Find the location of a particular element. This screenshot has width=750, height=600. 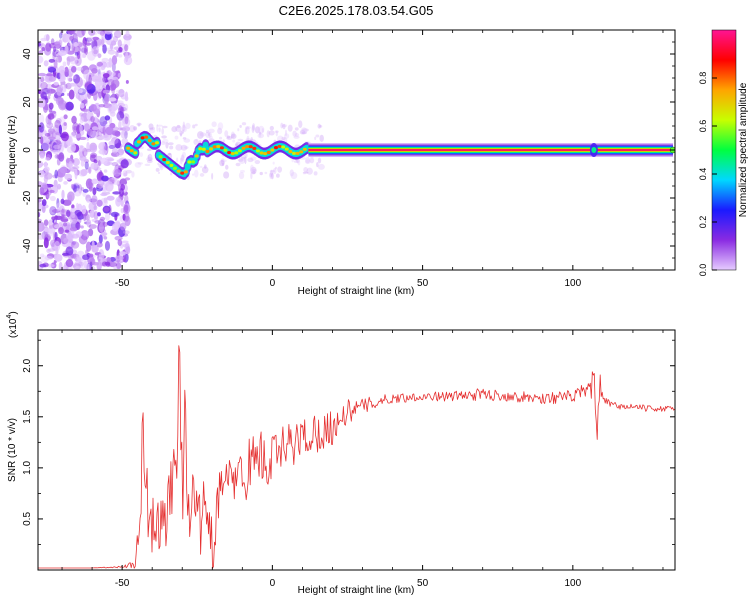

x-tick-label: 50 is located at coordinates (423, 283).